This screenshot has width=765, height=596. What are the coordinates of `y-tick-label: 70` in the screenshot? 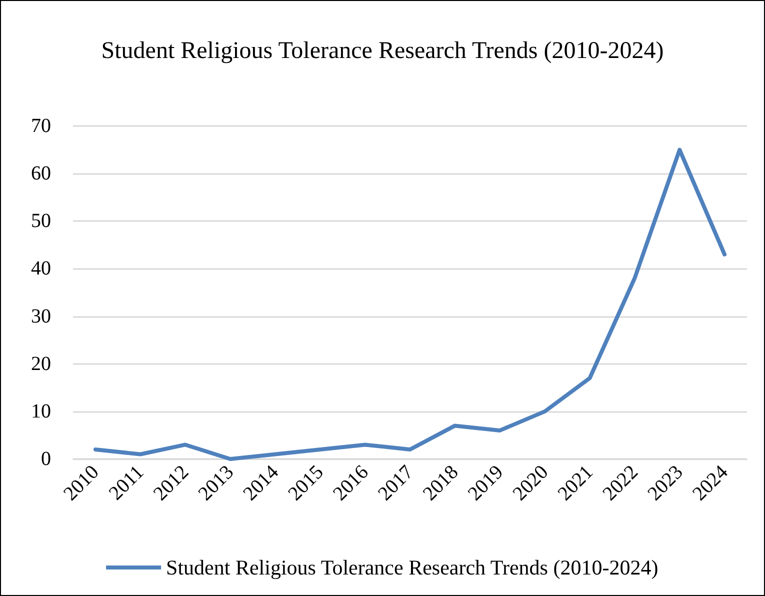 It's located at (41, 126).